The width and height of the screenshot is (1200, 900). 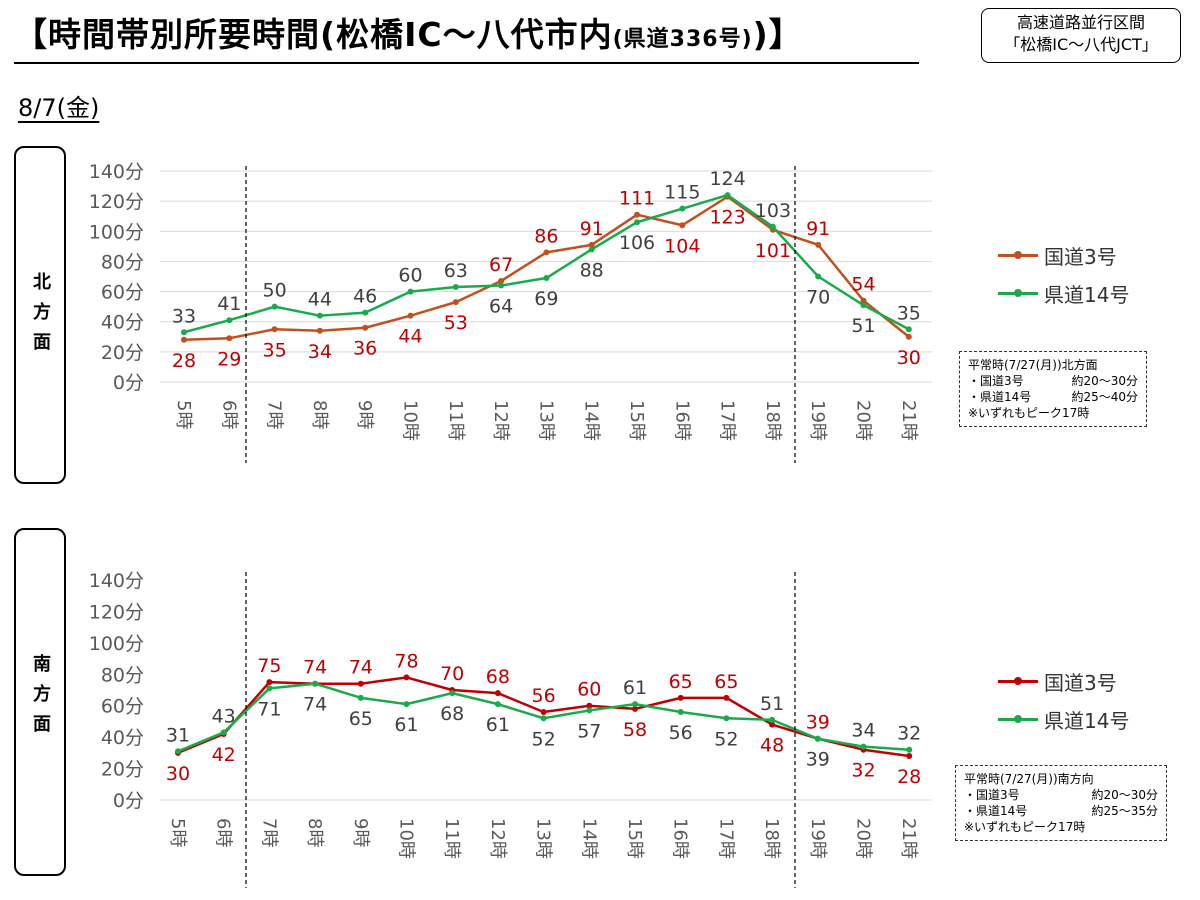 I want to click on north-data-label-0: 53, so click(x=456, y=323).